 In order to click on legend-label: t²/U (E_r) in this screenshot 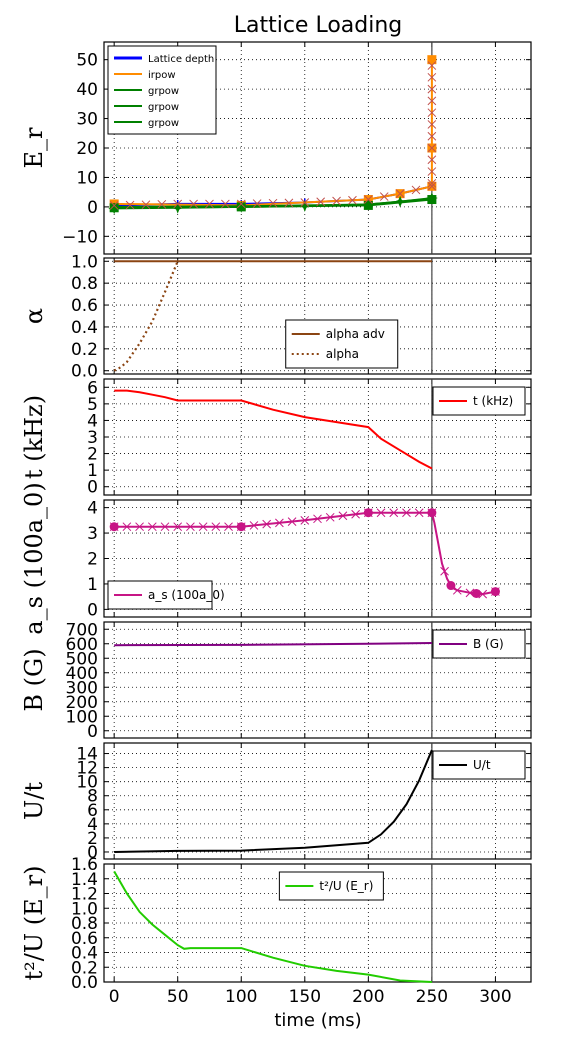, I will do `click(346, 886)`.